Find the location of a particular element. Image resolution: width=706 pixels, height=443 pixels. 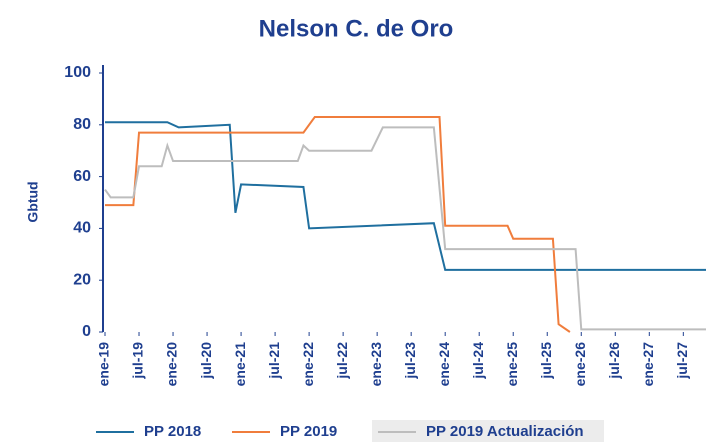

y-tick-label: 40 is located at coordinates (82, 228).